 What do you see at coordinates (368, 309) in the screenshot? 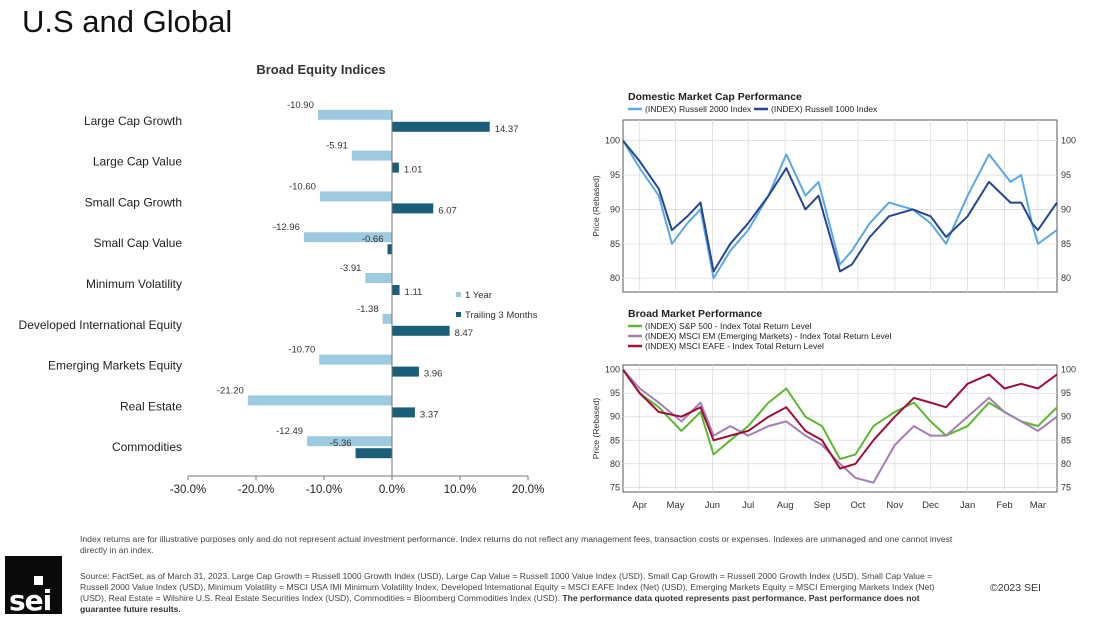
I see `one-year-value-label: -1.38` at bounding box center [368, 309].